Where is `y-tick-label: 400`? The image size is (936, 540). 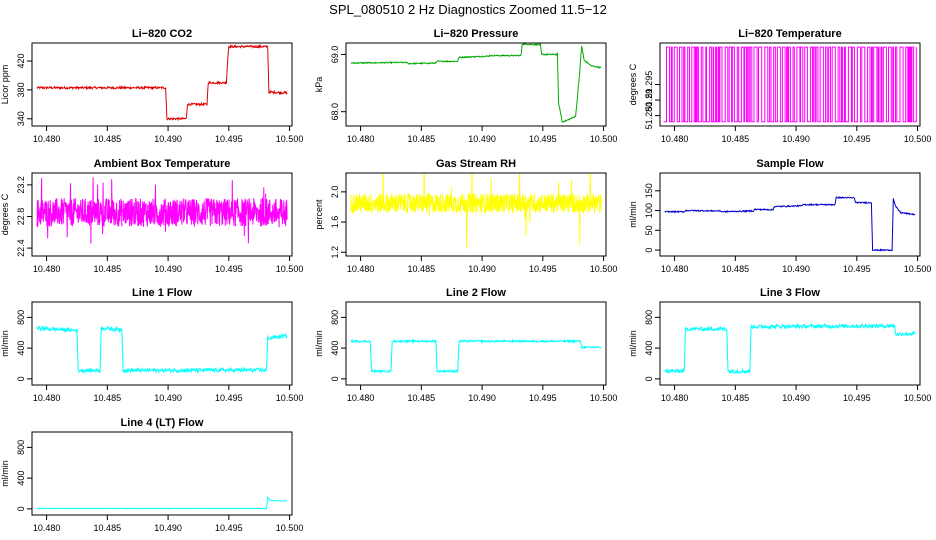
y-tick-label: 400 is located at coordinates (21, 478).